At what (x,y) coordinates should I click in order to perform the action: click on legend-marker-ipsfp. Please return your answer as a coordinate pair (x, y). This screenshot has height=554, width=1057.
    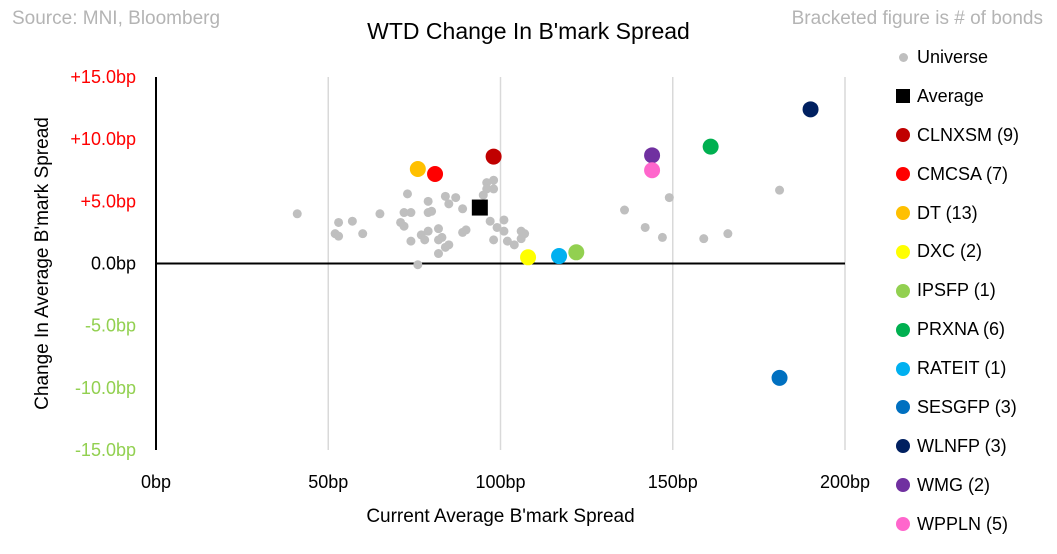
    Looking at the image, I should click on (903, 290).